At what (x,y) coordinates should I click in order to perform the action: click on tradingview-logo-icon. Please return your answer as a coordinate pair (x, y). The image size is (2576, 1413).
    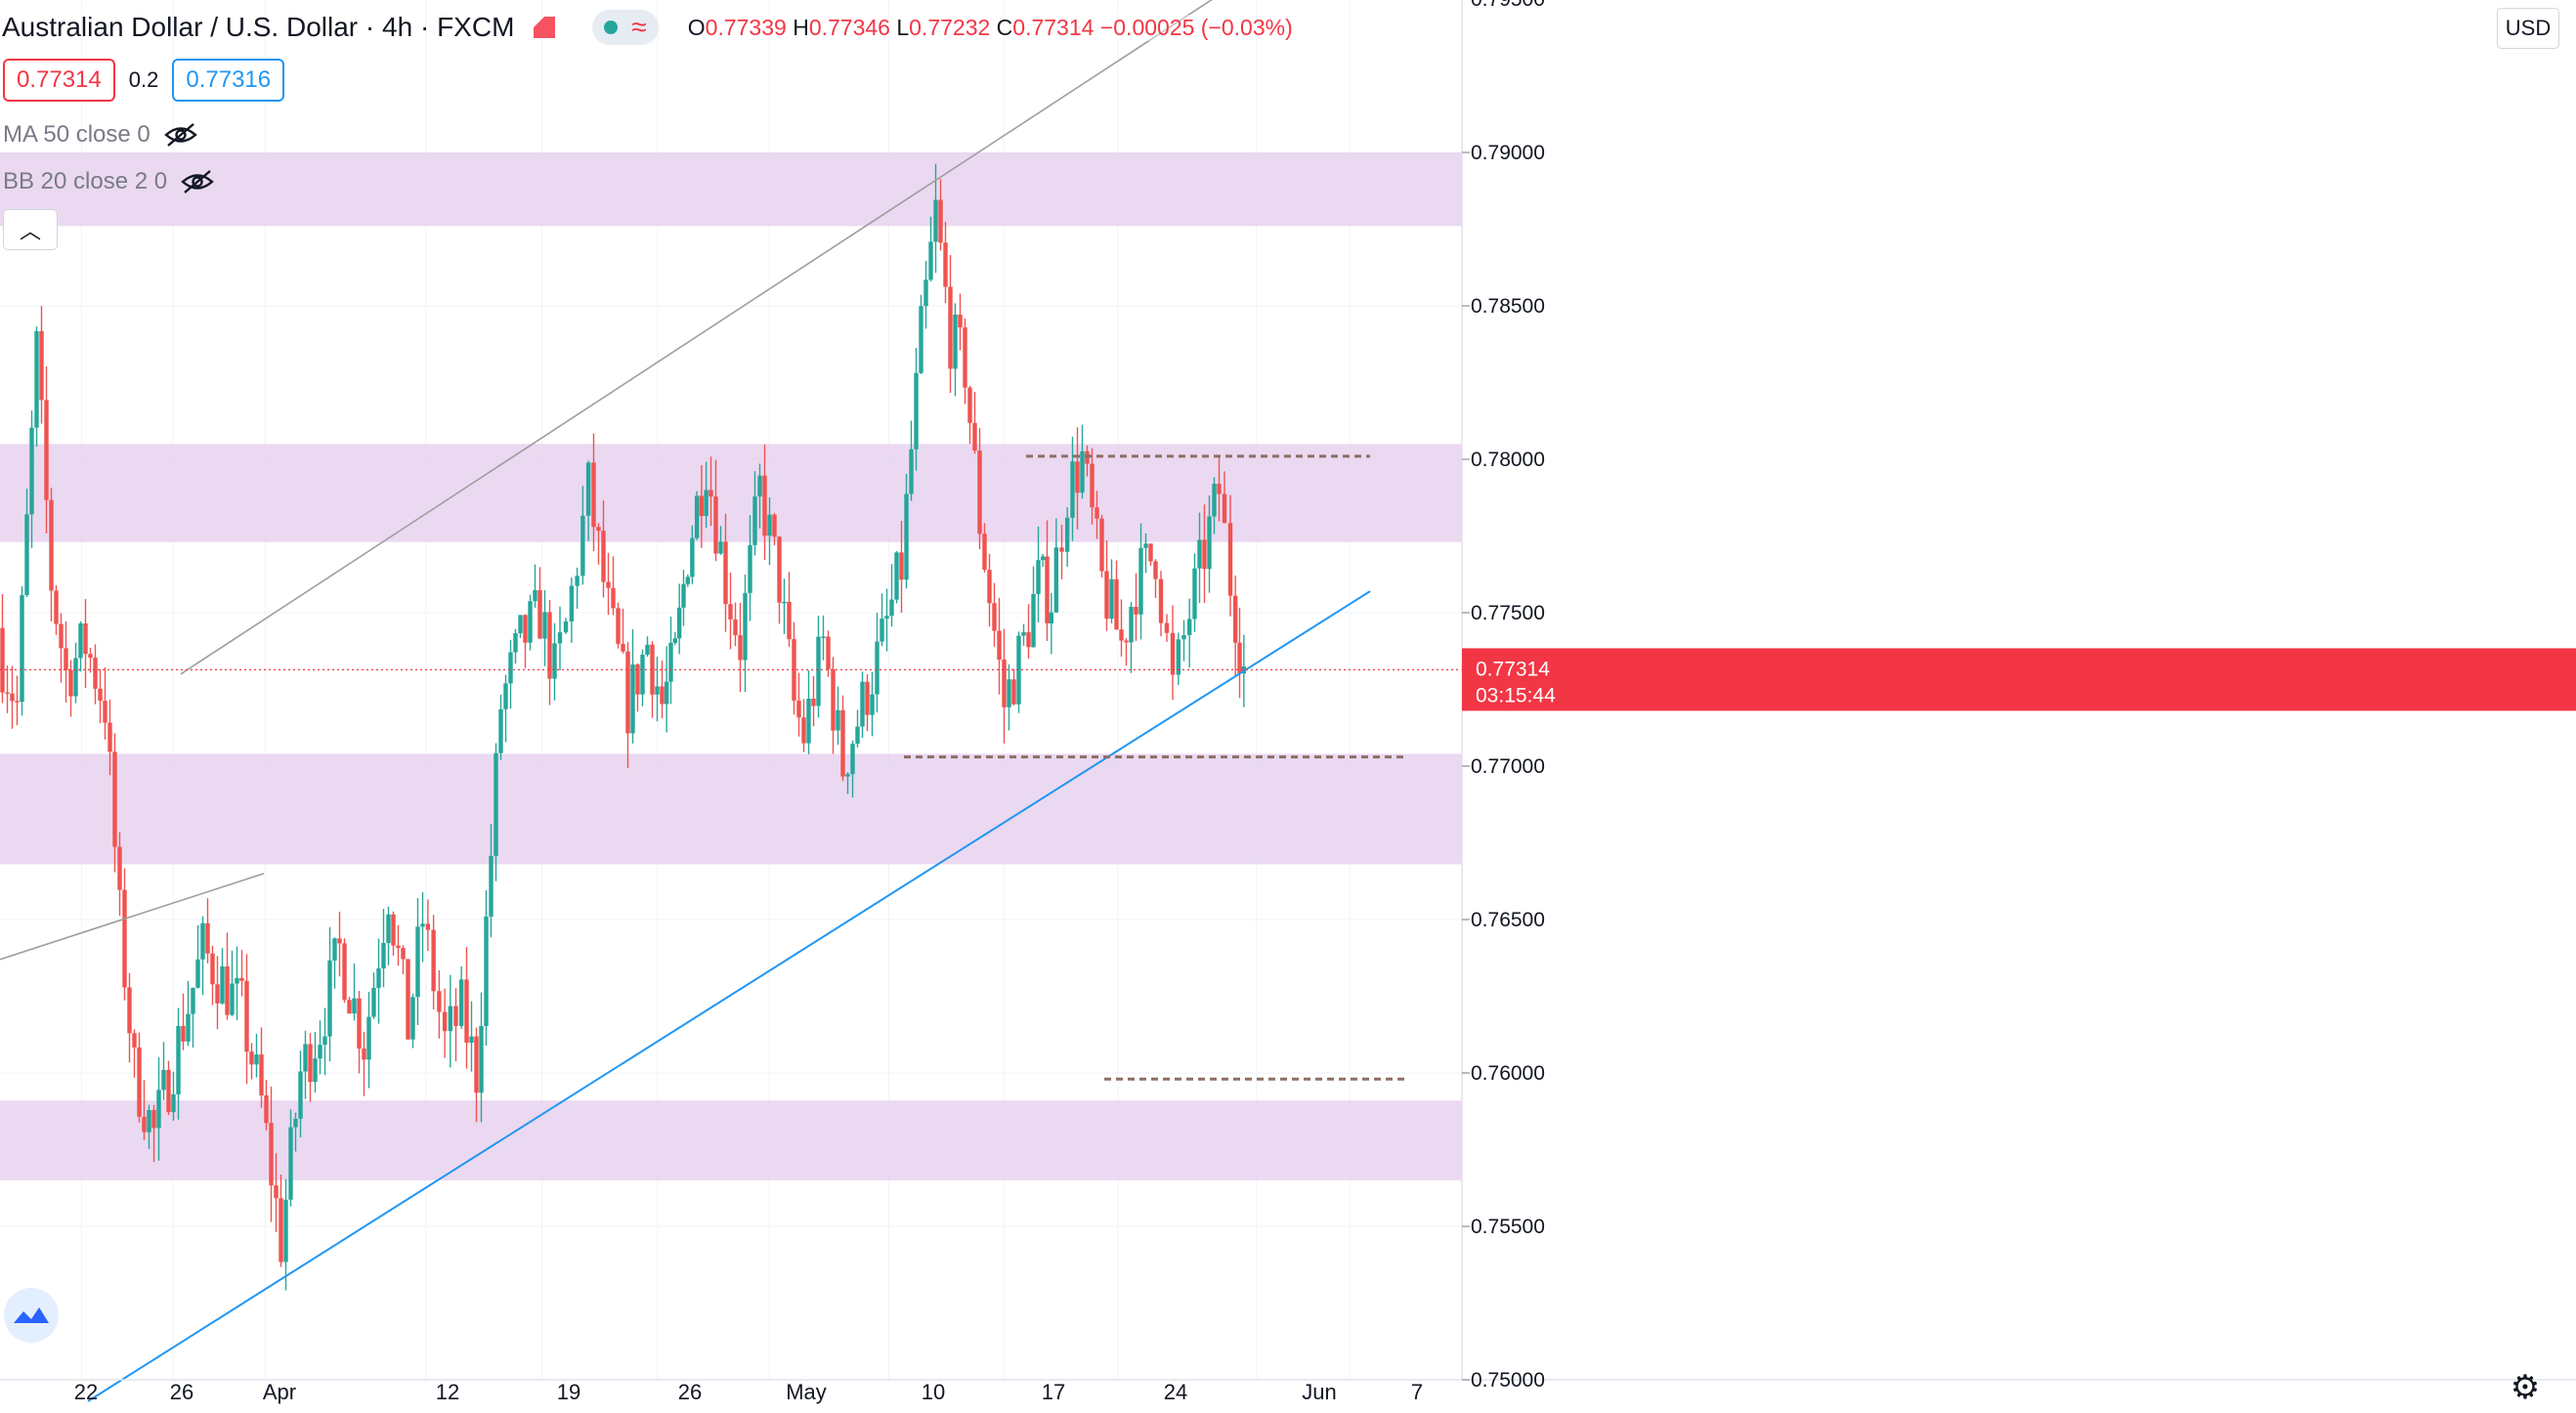
    Looking at the image, I should click on (31, 1315).